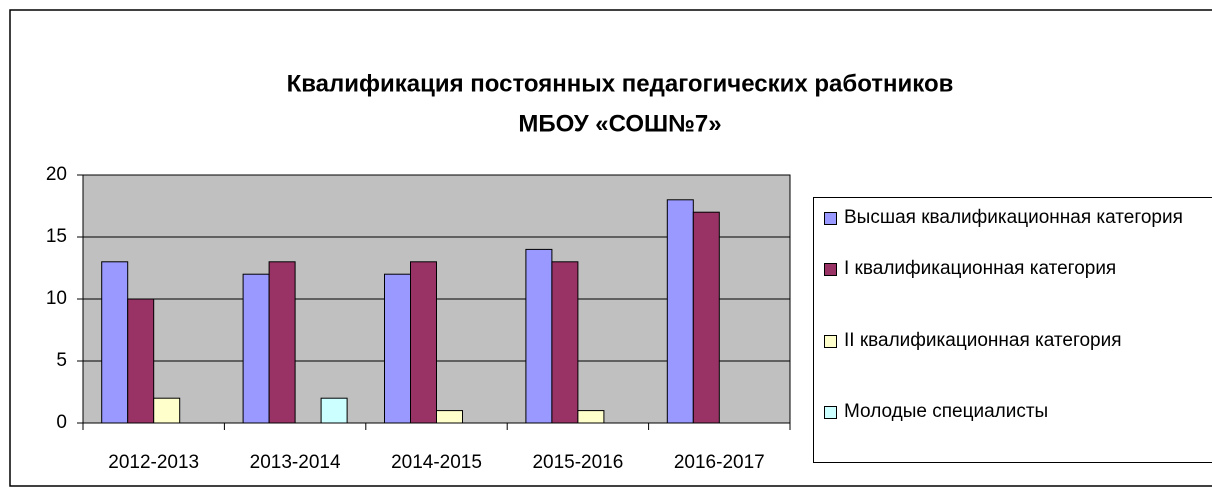 The width and height of the screenshot is (1212, 498). Describe the element at coordinates (56, 298) in the screenshot. I see `y-tick-label: 10` at that location.